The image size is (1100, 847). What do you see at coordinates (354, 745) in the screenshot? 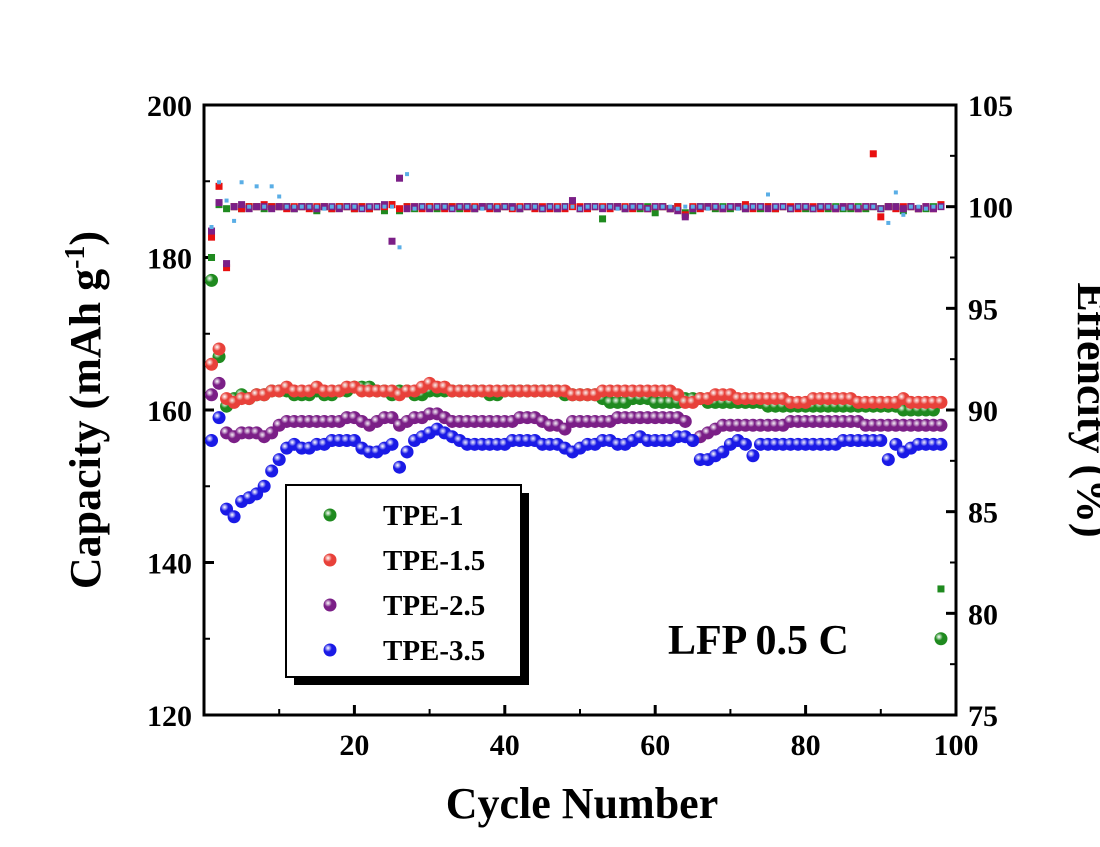
I see `x-tick-label: 20` at bounding box center [354, 745].